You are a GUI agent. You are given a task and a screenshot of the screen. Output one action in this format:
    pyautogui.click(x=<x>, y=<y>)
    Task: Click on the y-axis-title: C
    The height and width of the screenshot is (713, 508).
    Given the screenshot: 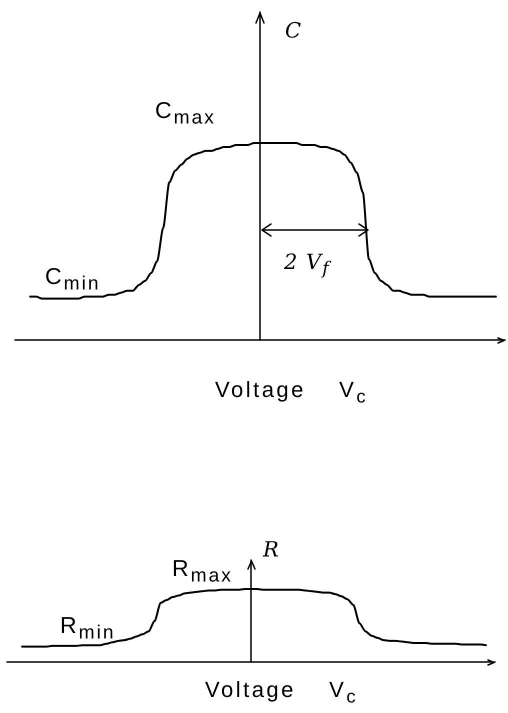 What is the action you would take?
    pyautogui.click(x=293, y=30)
    